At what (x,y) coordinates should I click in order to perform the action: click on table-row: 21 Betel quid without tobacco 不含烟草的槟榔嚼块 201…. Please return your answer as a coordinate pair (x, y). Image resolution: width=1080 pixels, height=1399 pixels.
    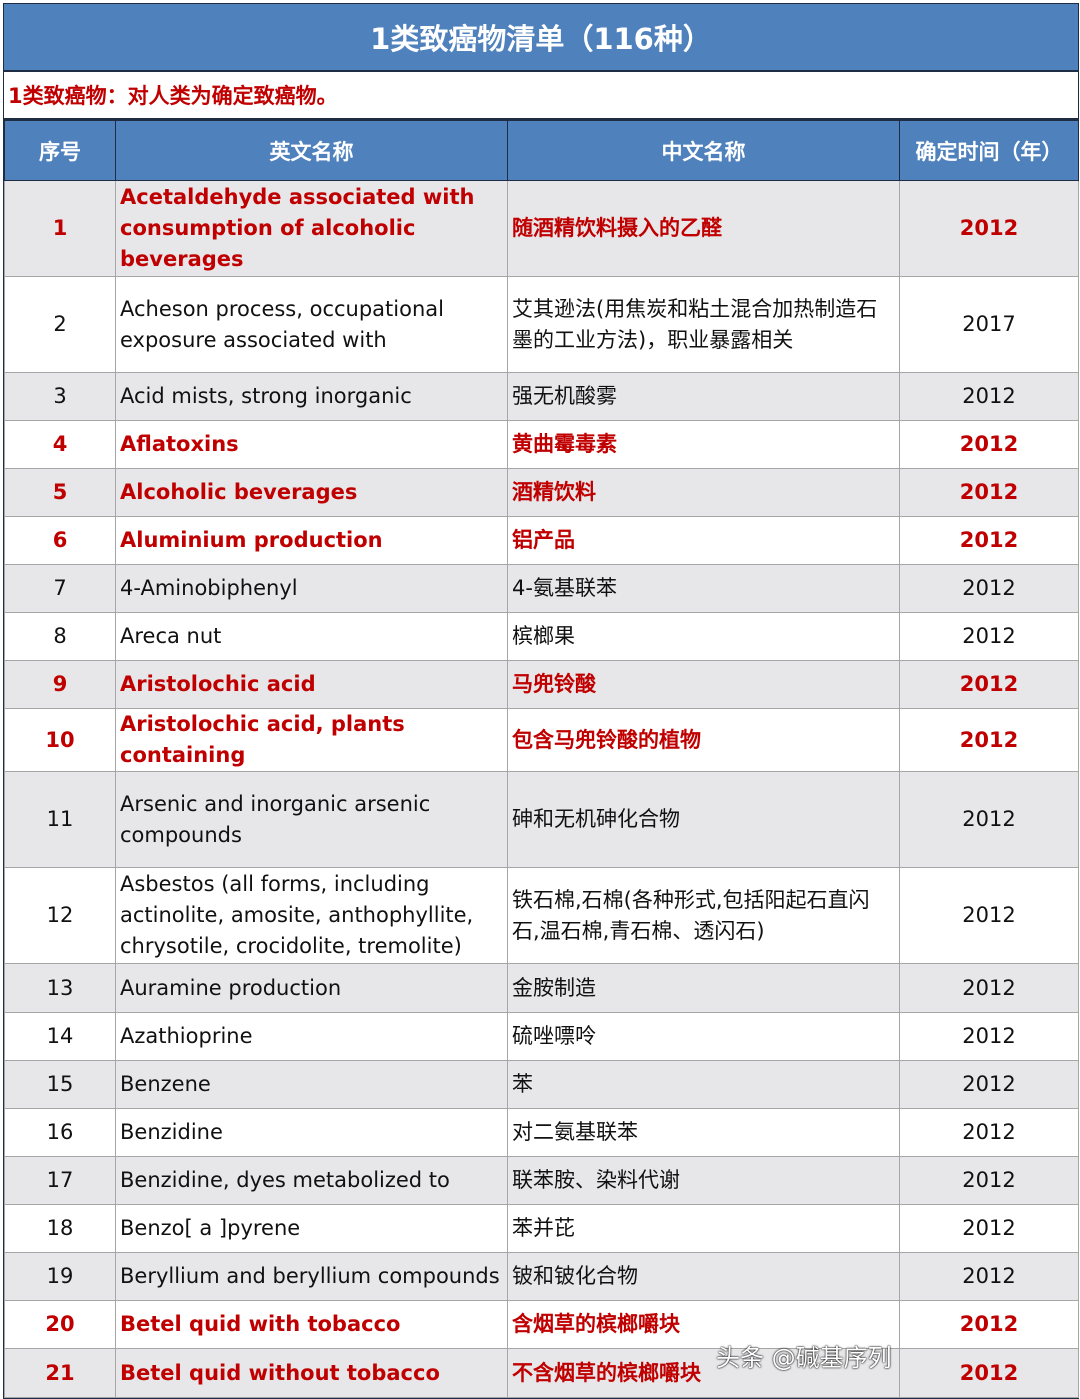
    Looking at the image, I should click on (541, 1373).